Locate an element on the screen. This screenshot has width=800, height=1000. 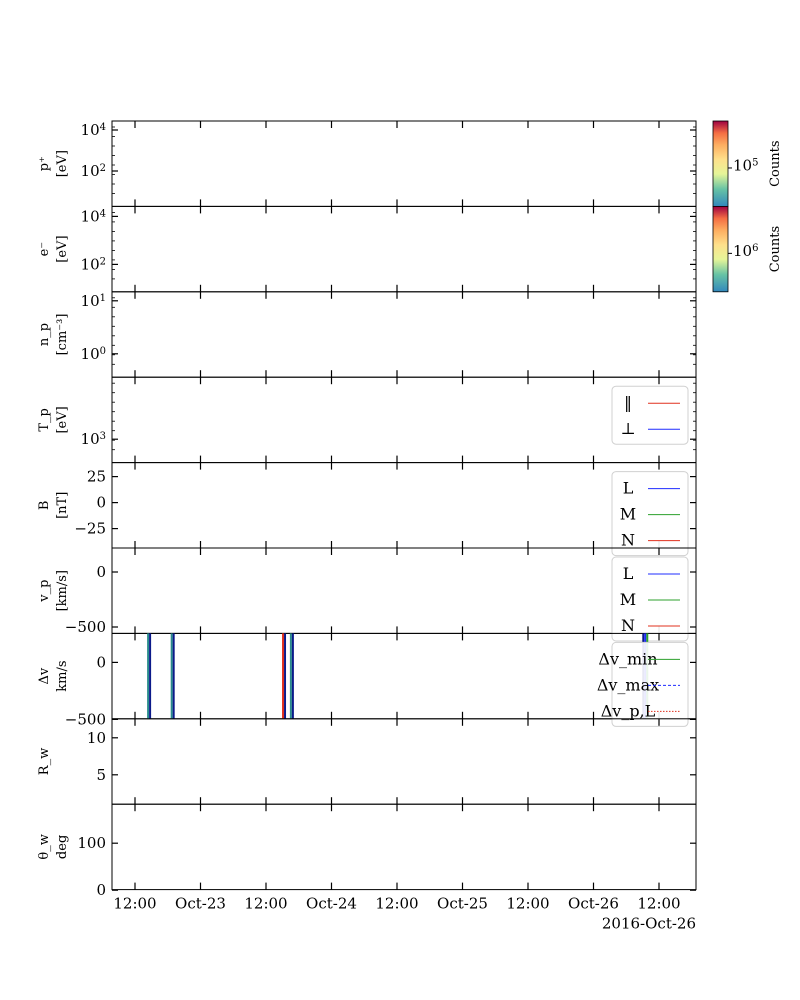
y-tick-label: 10 is located at coordinates (96, 738).